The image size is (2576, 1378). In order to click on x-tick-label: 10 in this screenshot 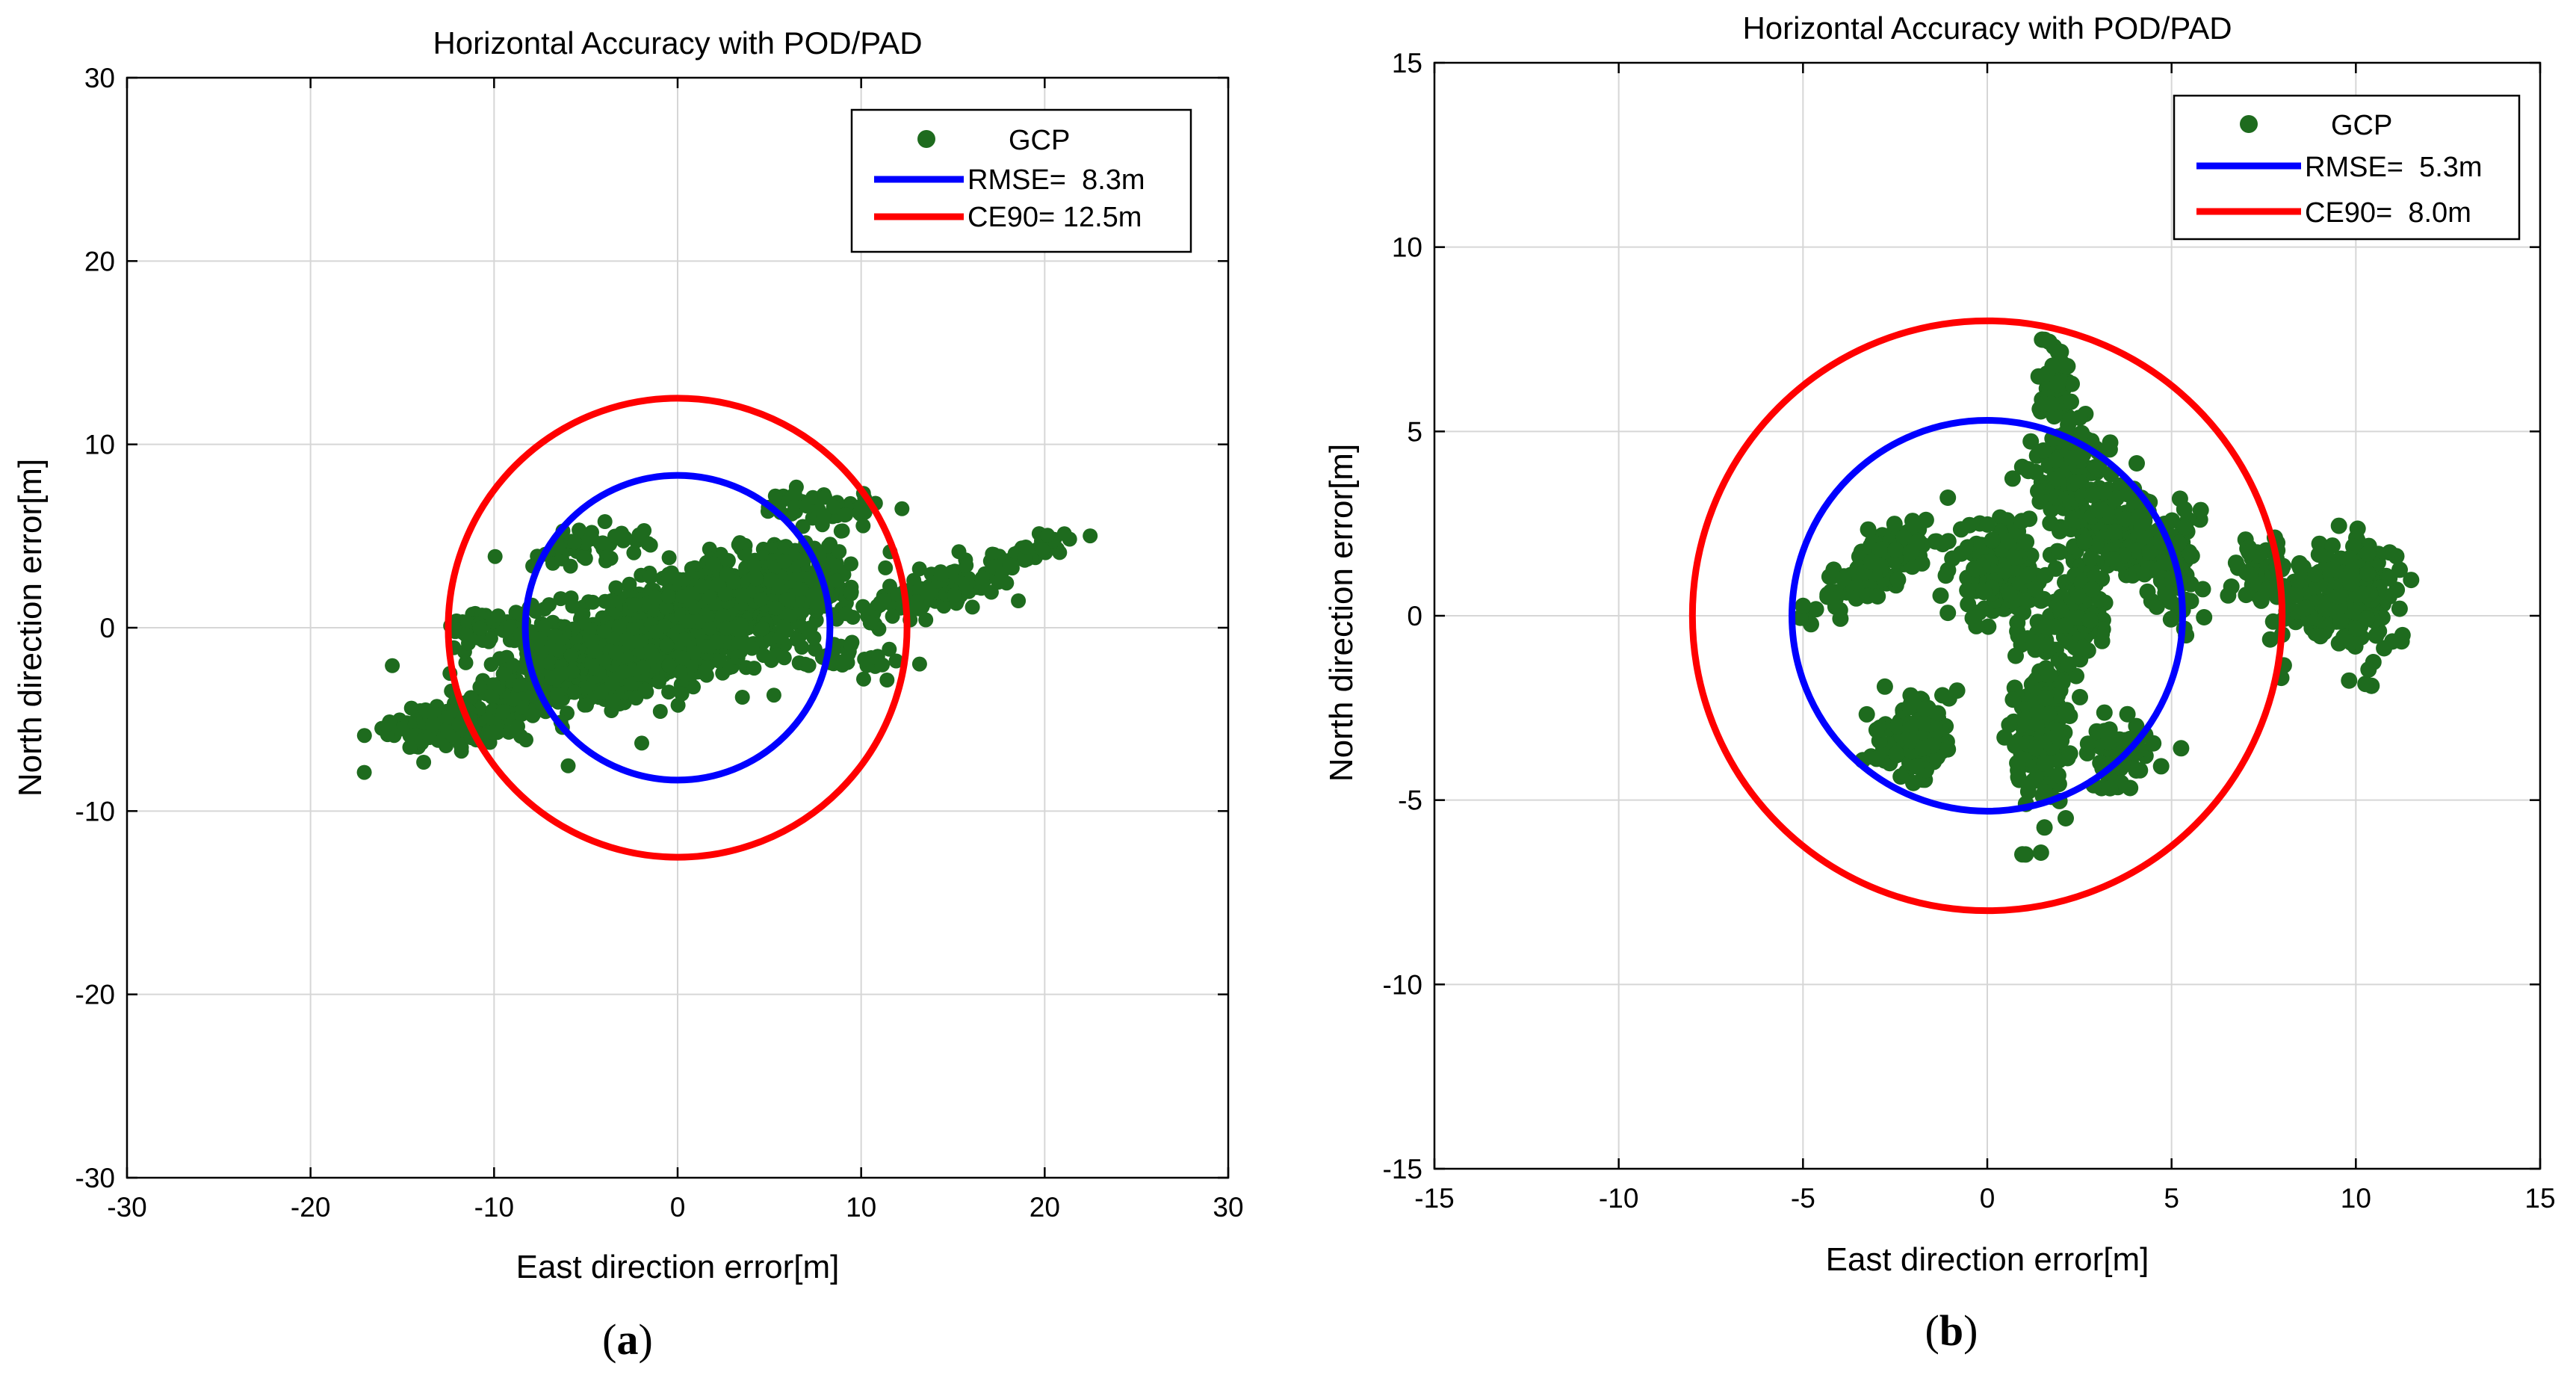, I will do `click(861, 1207)`.